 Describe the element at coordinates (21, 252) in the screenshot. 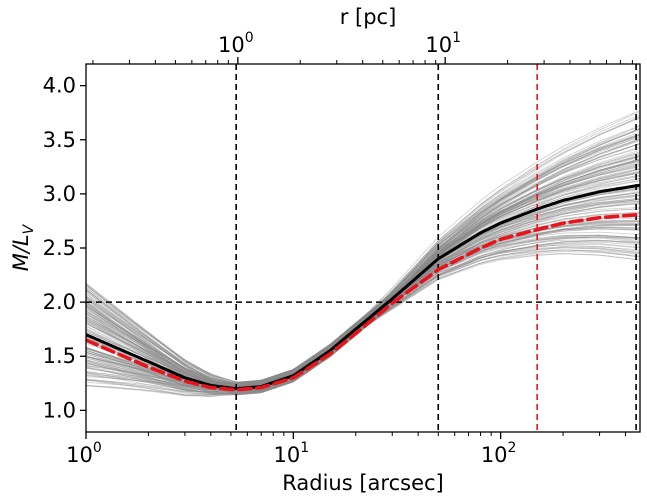

I see `y-axis-label-main: M/L` at that location.